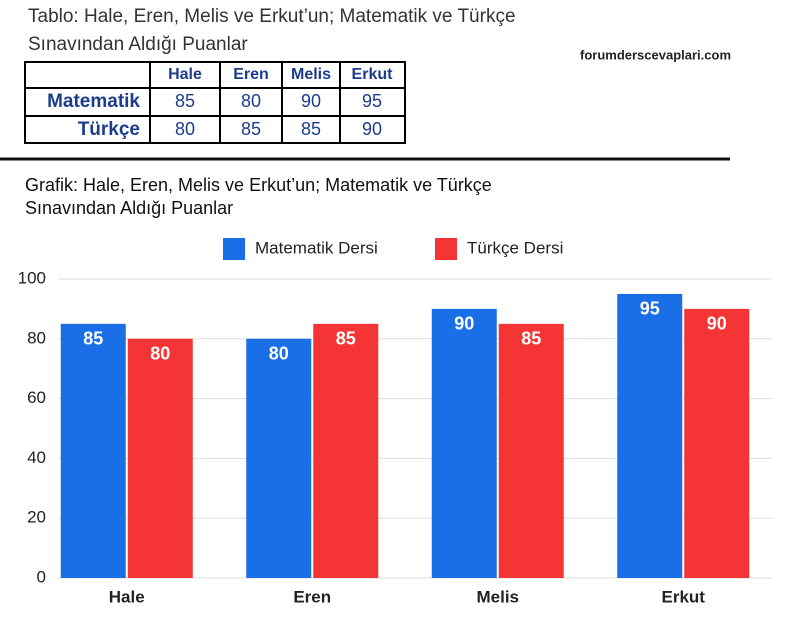 Image resolution: width=796 pixels, height=623 pixels. What do you see at coordinates (372, 101) in the screenshot?
I see `table-cell: 95` at bounding box center [372, 101].